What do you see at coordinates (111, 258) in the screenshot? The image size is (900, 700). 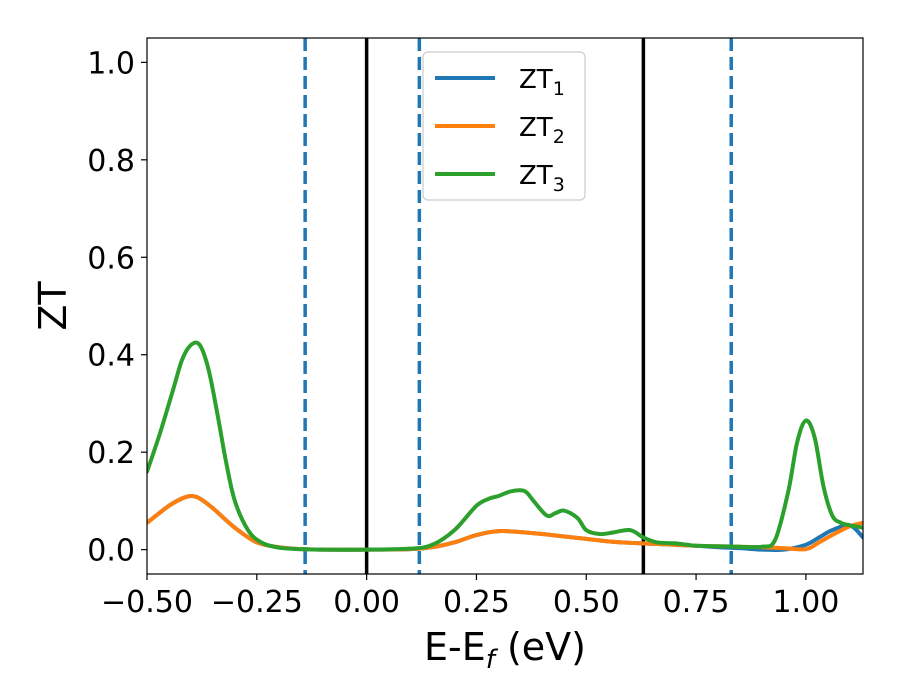 I see `y-tick-label: 0.6` at bounding box center [111, 258].